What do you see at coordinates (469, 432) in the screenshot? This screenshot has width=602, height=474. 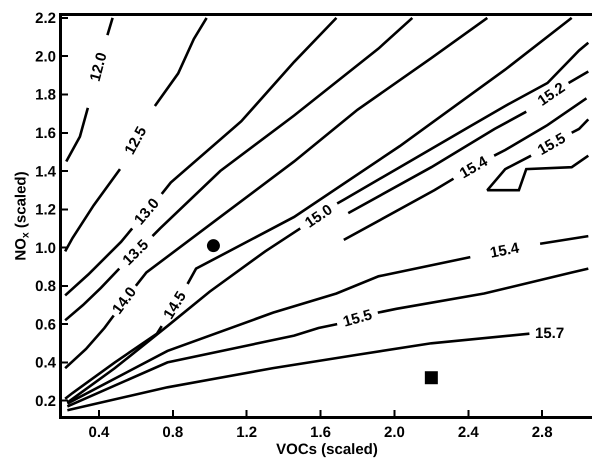 I see `x-tick-label: 2.4` at bounding box center [469, 432].